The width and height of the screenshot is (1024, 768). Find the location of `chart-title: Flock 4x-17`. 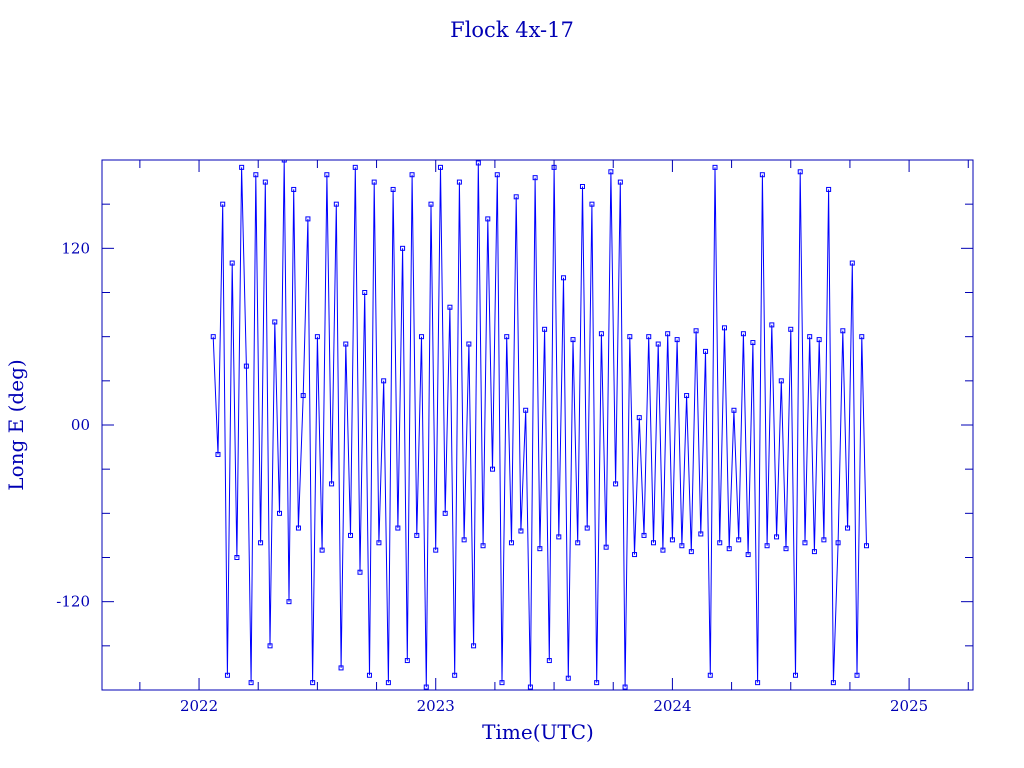

chart-title: Flock 4x-17 is located at coordinates (512, 30).